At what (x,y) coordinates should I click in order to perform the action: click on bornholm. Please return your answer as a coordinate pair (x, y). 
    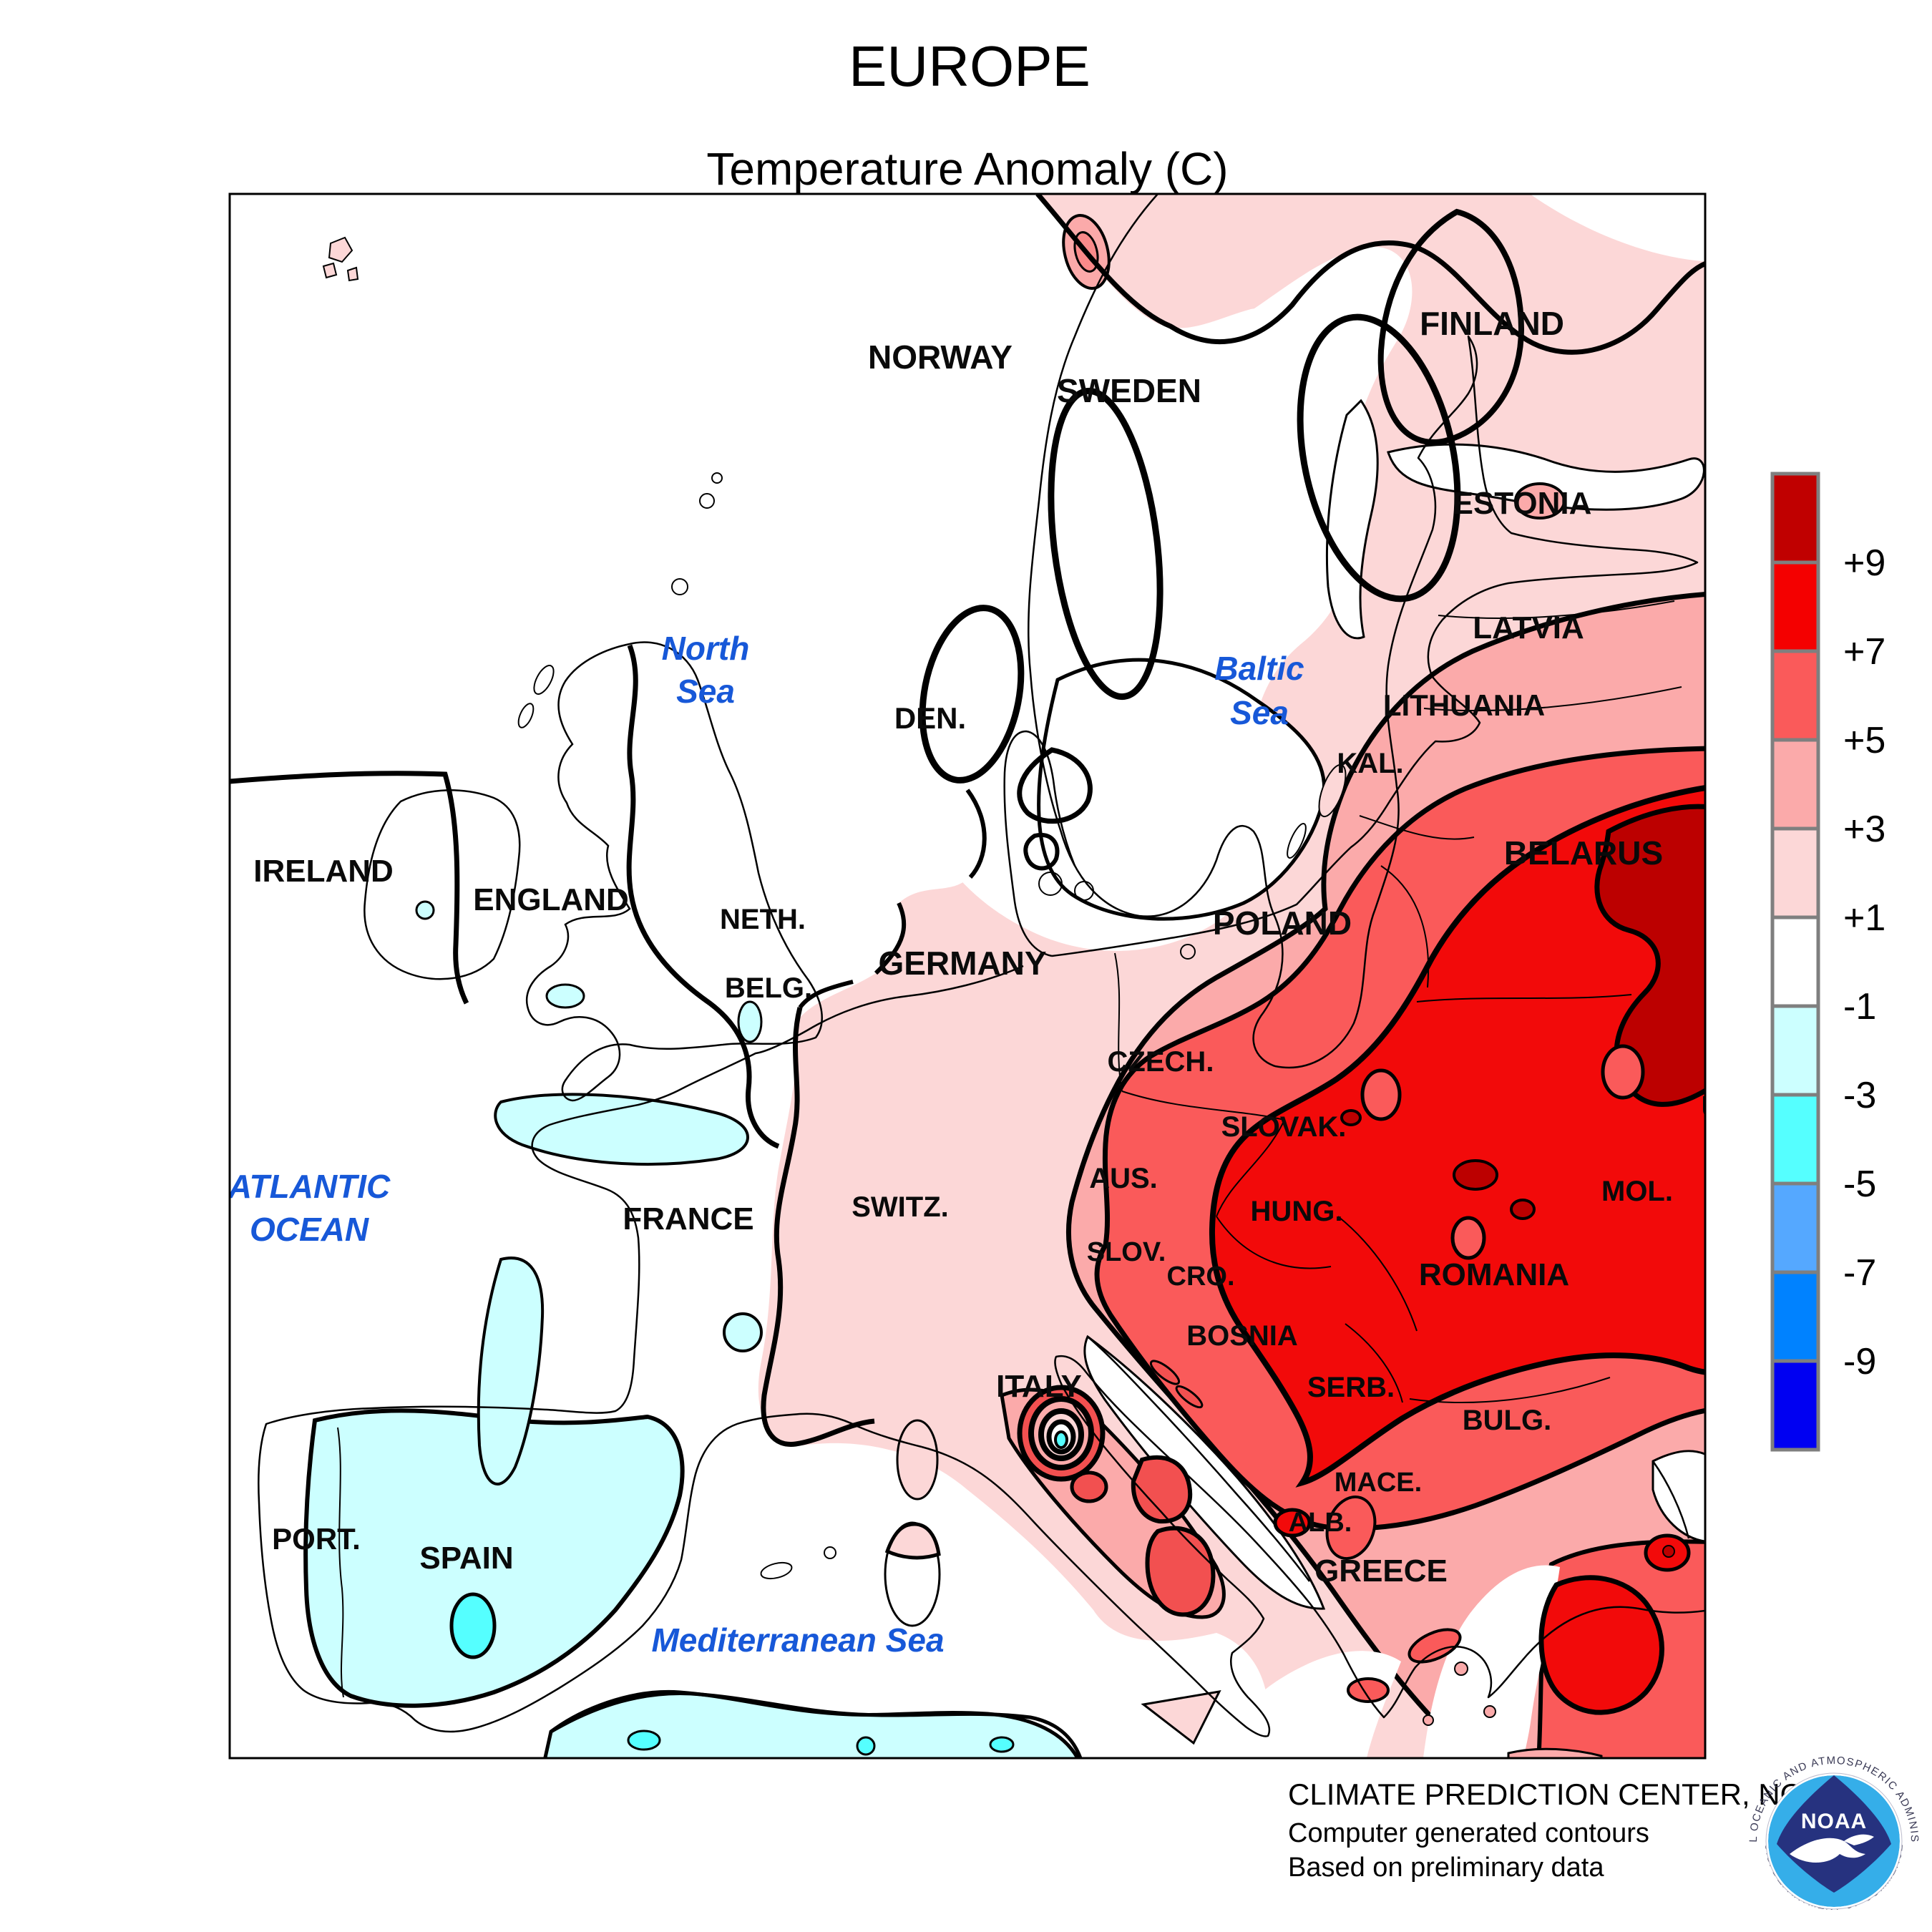
    Looking at the image, I should click on (1188, 952).